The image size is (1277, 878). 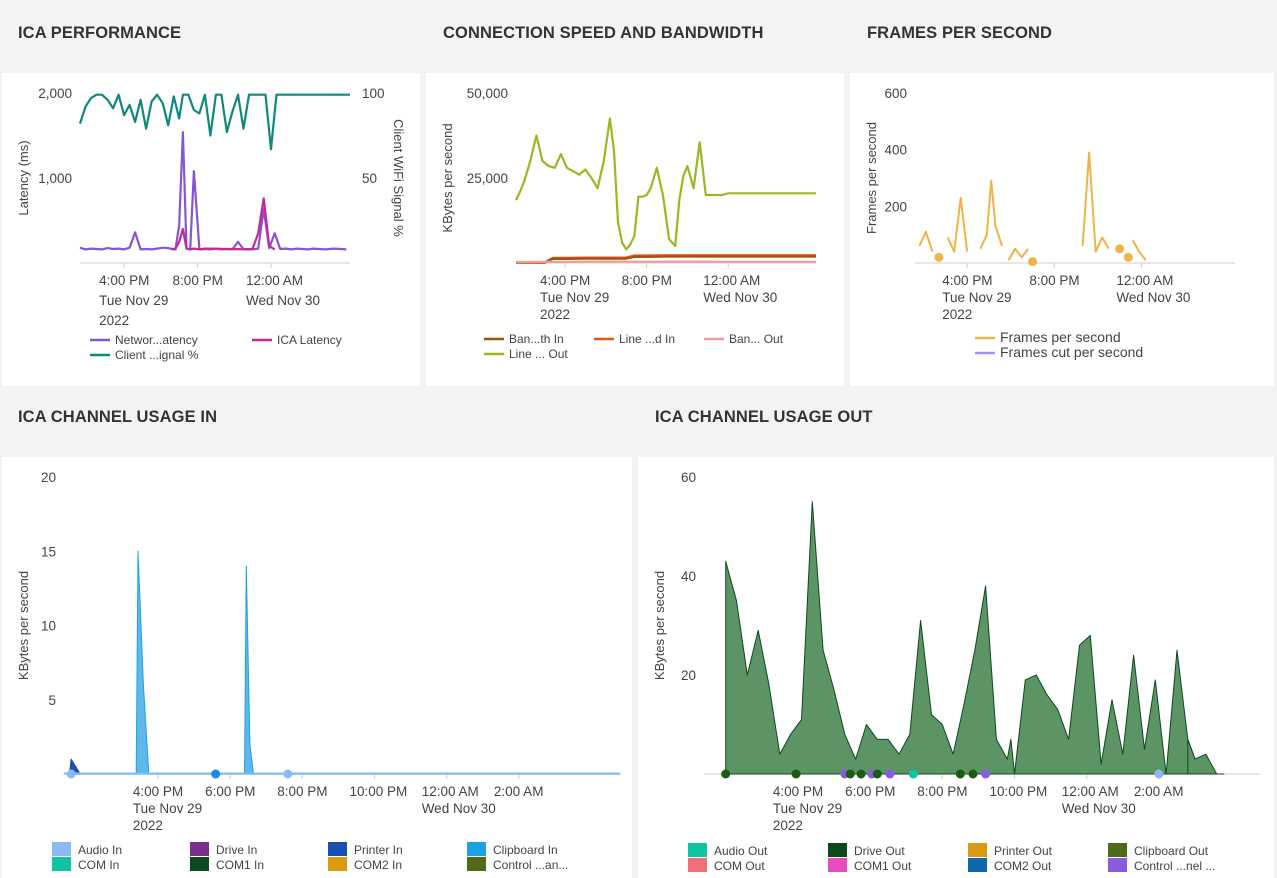 I want to click on legend-item-drive-in: Drive In, so click(x=223, y=849).